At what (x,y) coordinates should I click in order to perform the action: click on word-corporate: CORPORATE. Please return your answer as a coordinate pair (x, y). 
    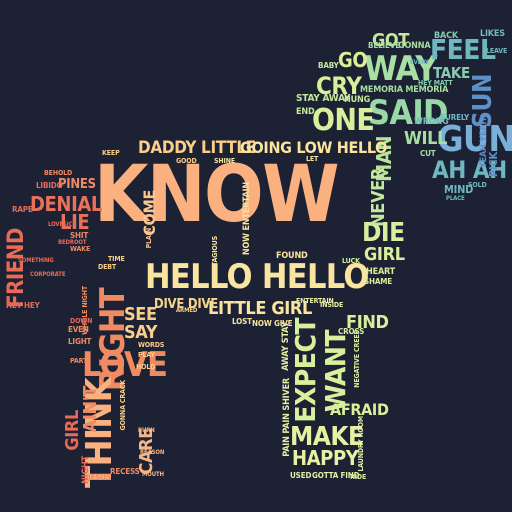
    Looking at the image, I should click on (48, 274).